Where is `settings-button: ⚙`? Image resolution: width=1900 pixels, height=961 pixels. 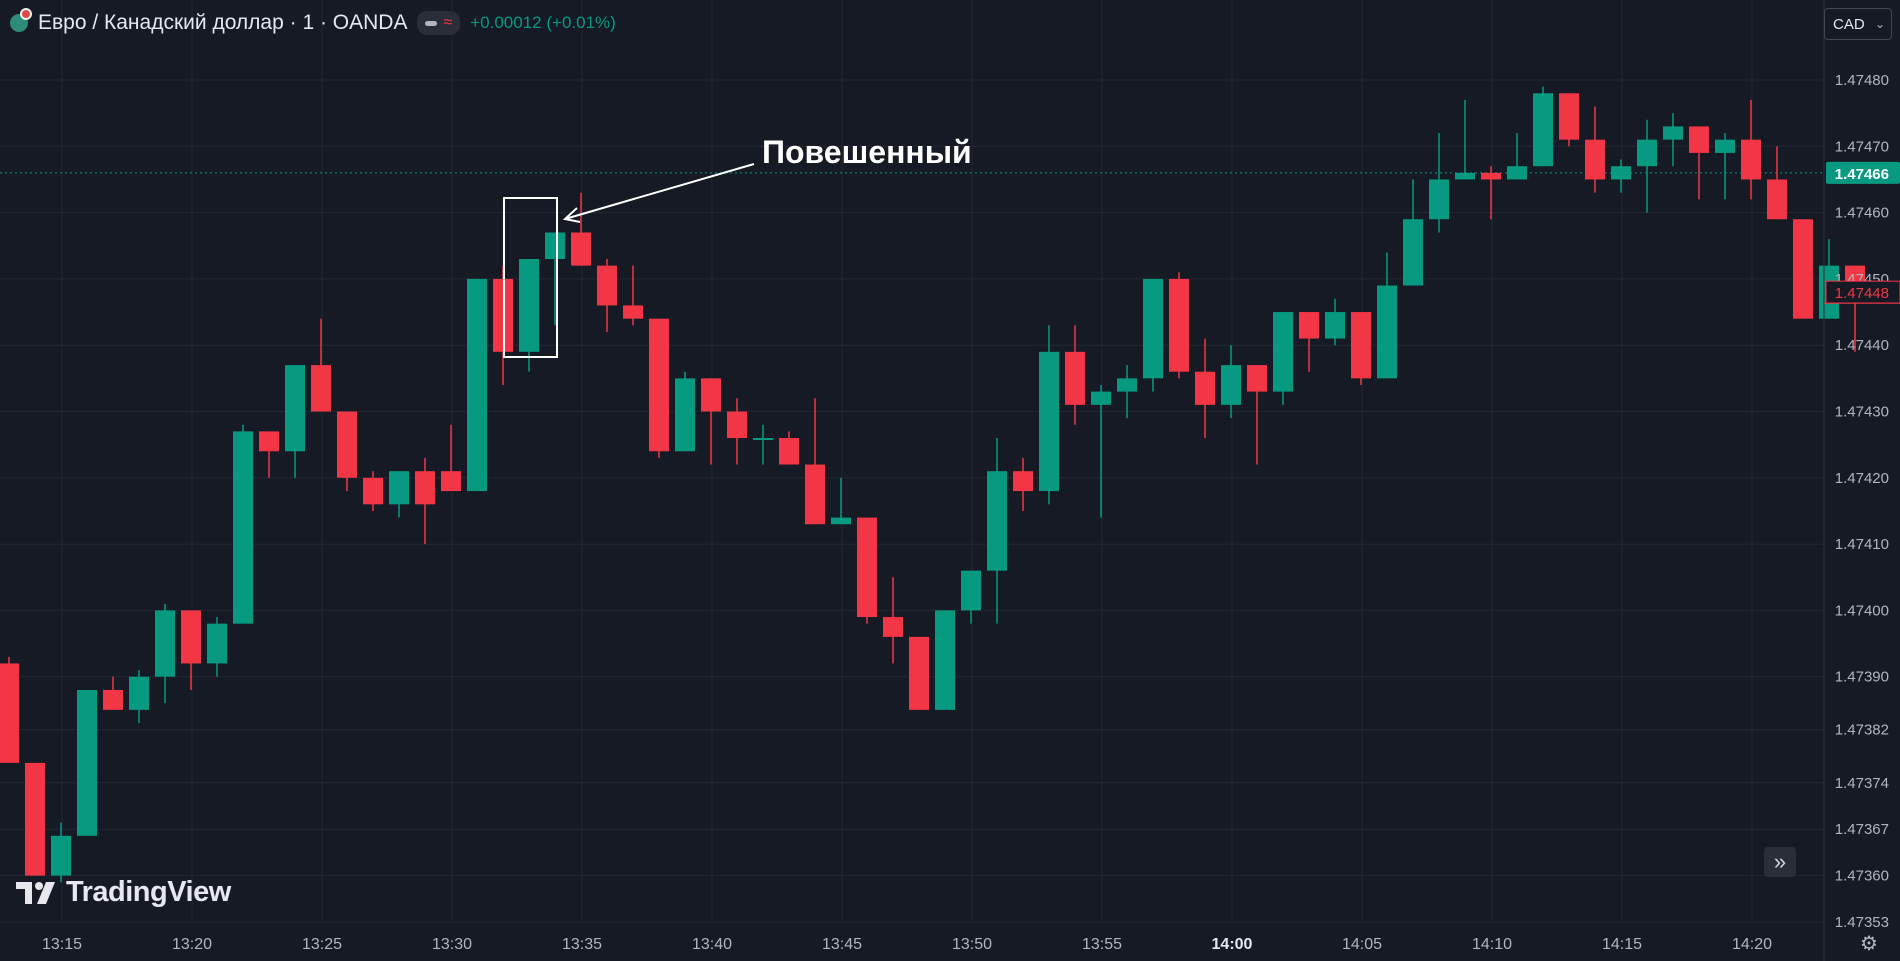 settings-button: ⚙ is located at coordinates (1869, 943).